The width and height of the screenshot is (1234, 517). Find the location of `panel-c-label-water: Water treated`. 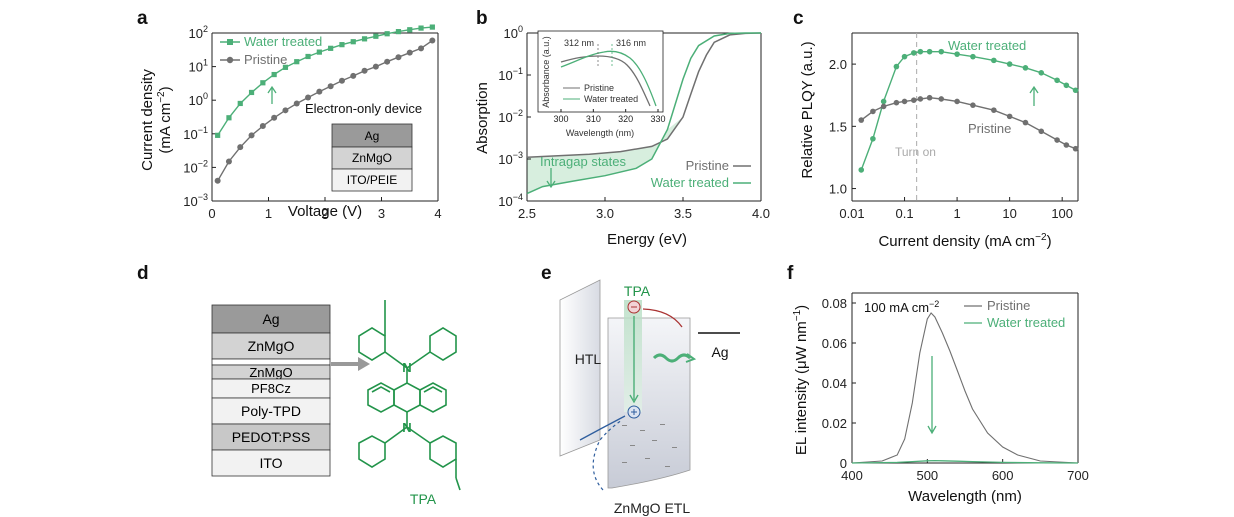

panel-c-label-water: Water treated is located at coordinates (987, 45).